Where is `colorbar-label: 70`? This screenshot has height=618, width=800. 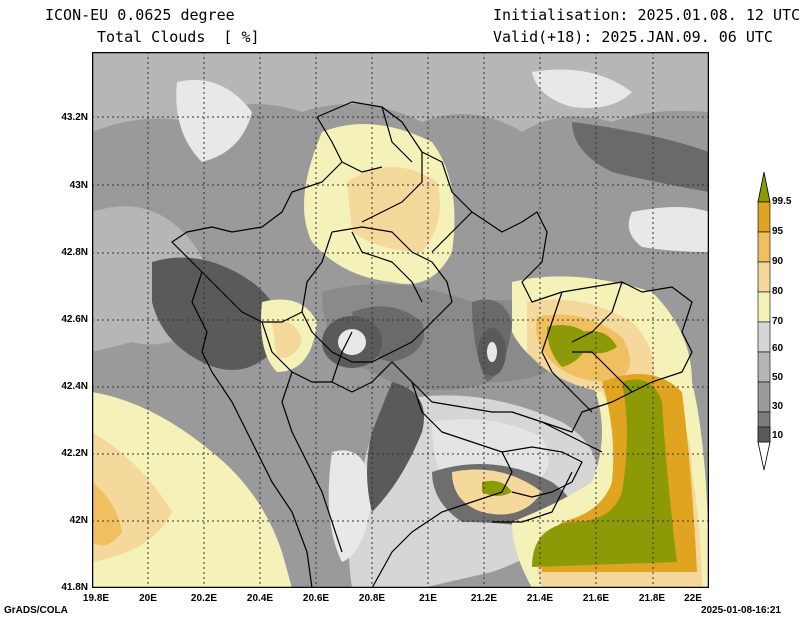 colorbar-label: 70 is located at coordinates (778, 321).